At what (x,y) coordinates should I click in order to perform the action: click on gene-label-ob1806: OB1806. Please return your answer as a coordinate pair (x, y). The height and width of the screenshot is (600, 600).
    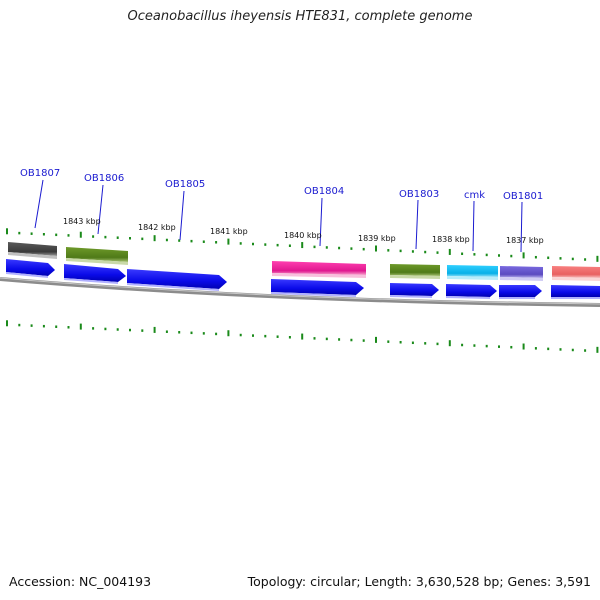
    Looking at the image, I should click on (104, 178).